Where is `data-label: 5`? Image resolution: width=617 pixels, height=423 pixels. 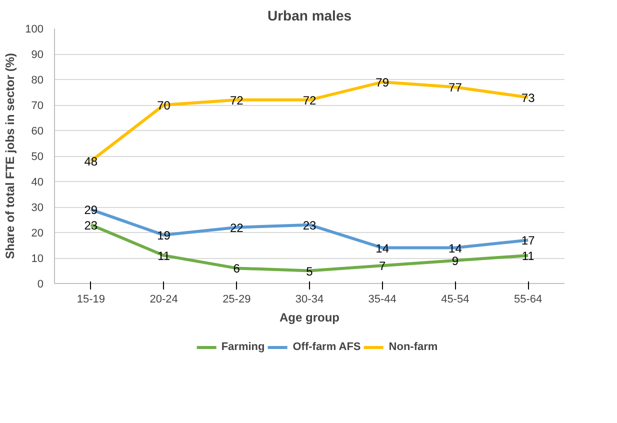 data-label: 5 is located at coordinates (310, 271).